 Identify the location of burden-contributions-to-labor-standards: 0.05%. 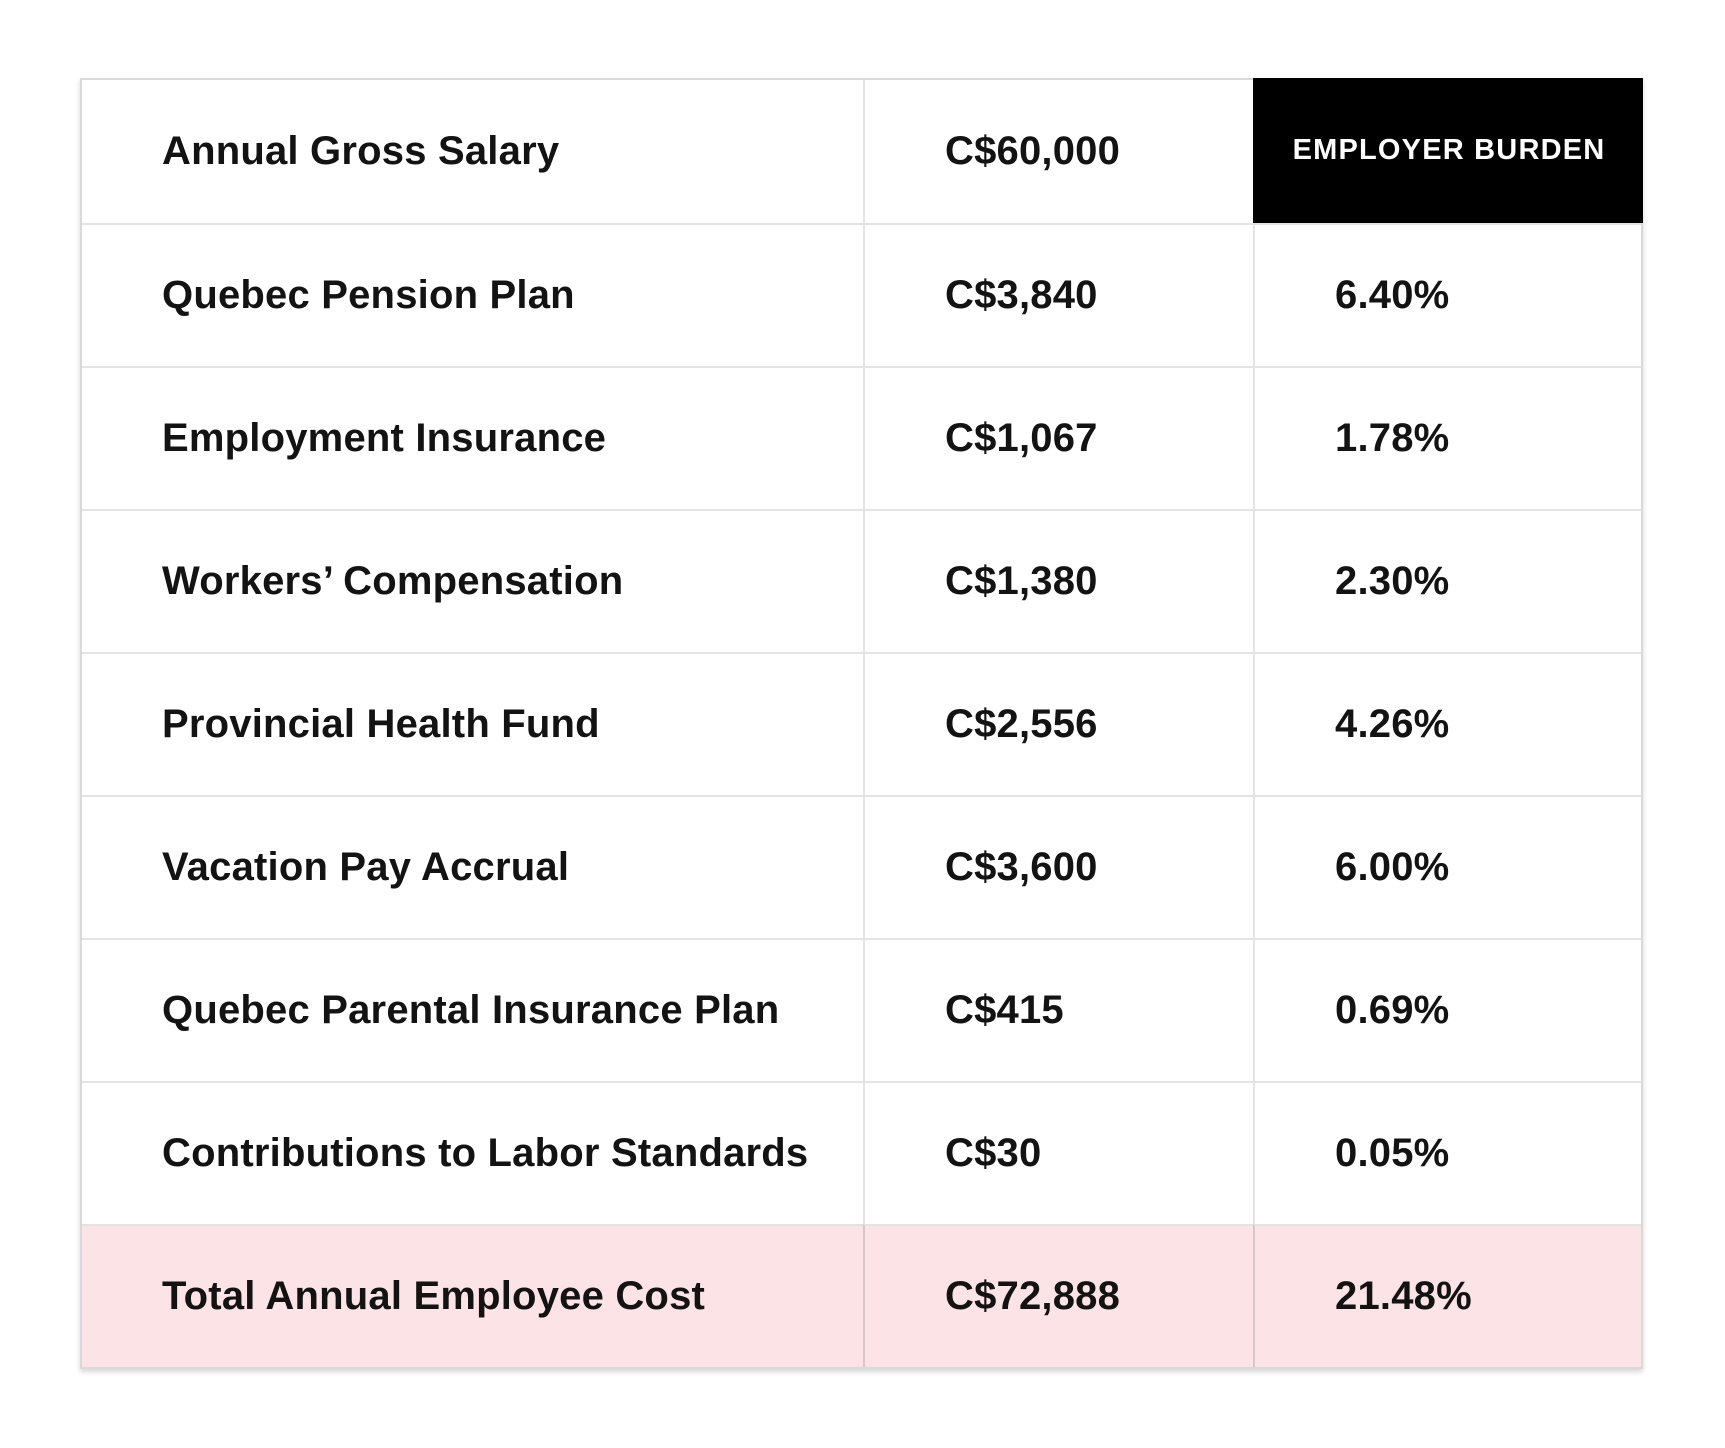
(1447, 1152).